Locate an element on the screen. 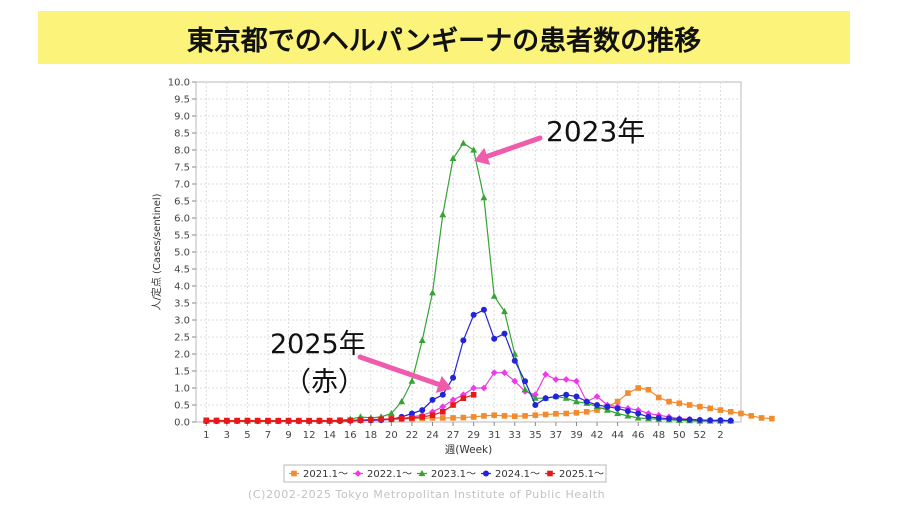 The height and width of the screenshot is (506, 900). x-tick-label: 20 is located at coordinates (391, 435).